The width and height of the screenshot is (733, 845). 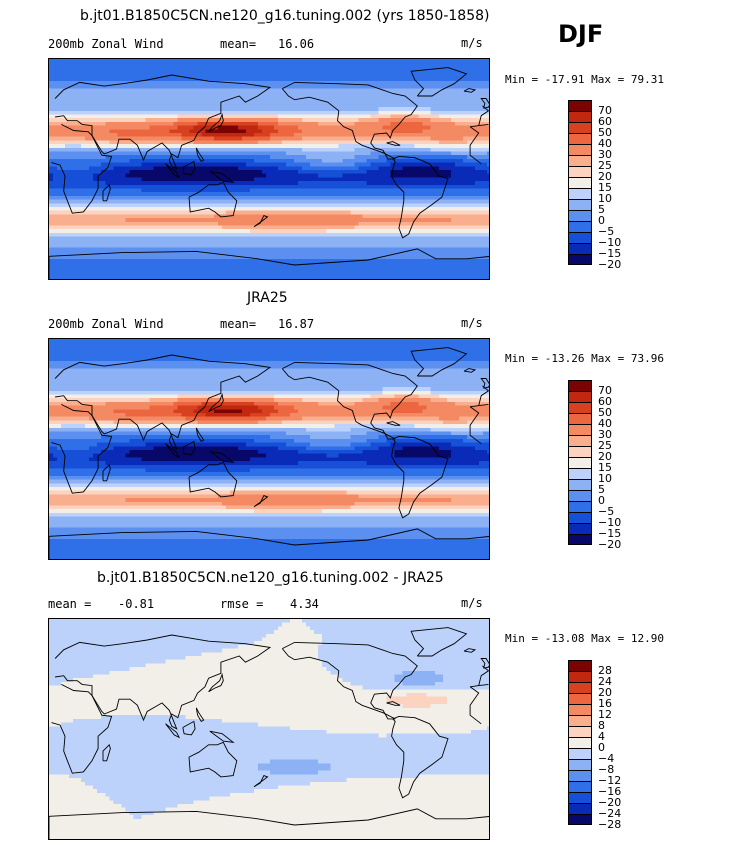 What do you see at coordinates (484, 383) in the screenshot?
I see `coastline-britain` at bounding box center [484, 383].